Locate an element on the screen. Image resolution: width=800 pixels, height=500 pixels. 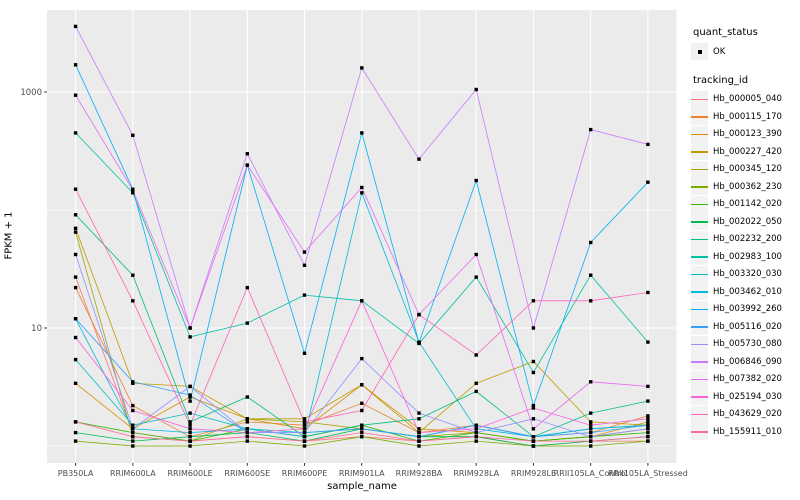
legend-item-Hb_043629_020: Hb_043629_020 is located at coordinates (745, 414).